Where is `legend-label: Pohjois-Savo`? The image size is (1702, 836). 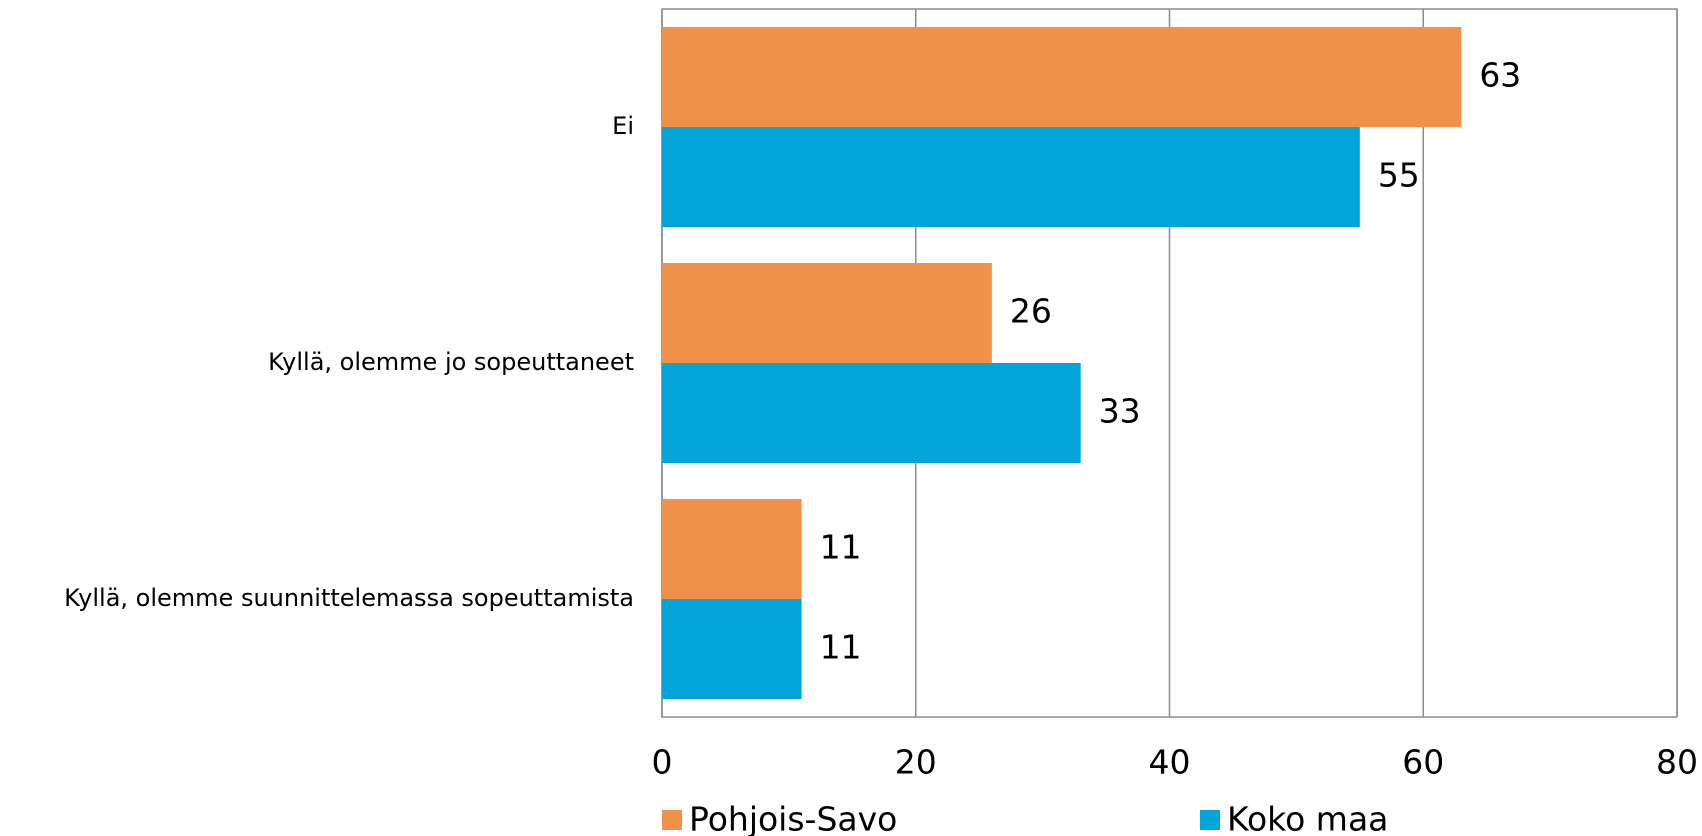 legend-label: Pohjois-Savo is located at coordinates (793, 818).